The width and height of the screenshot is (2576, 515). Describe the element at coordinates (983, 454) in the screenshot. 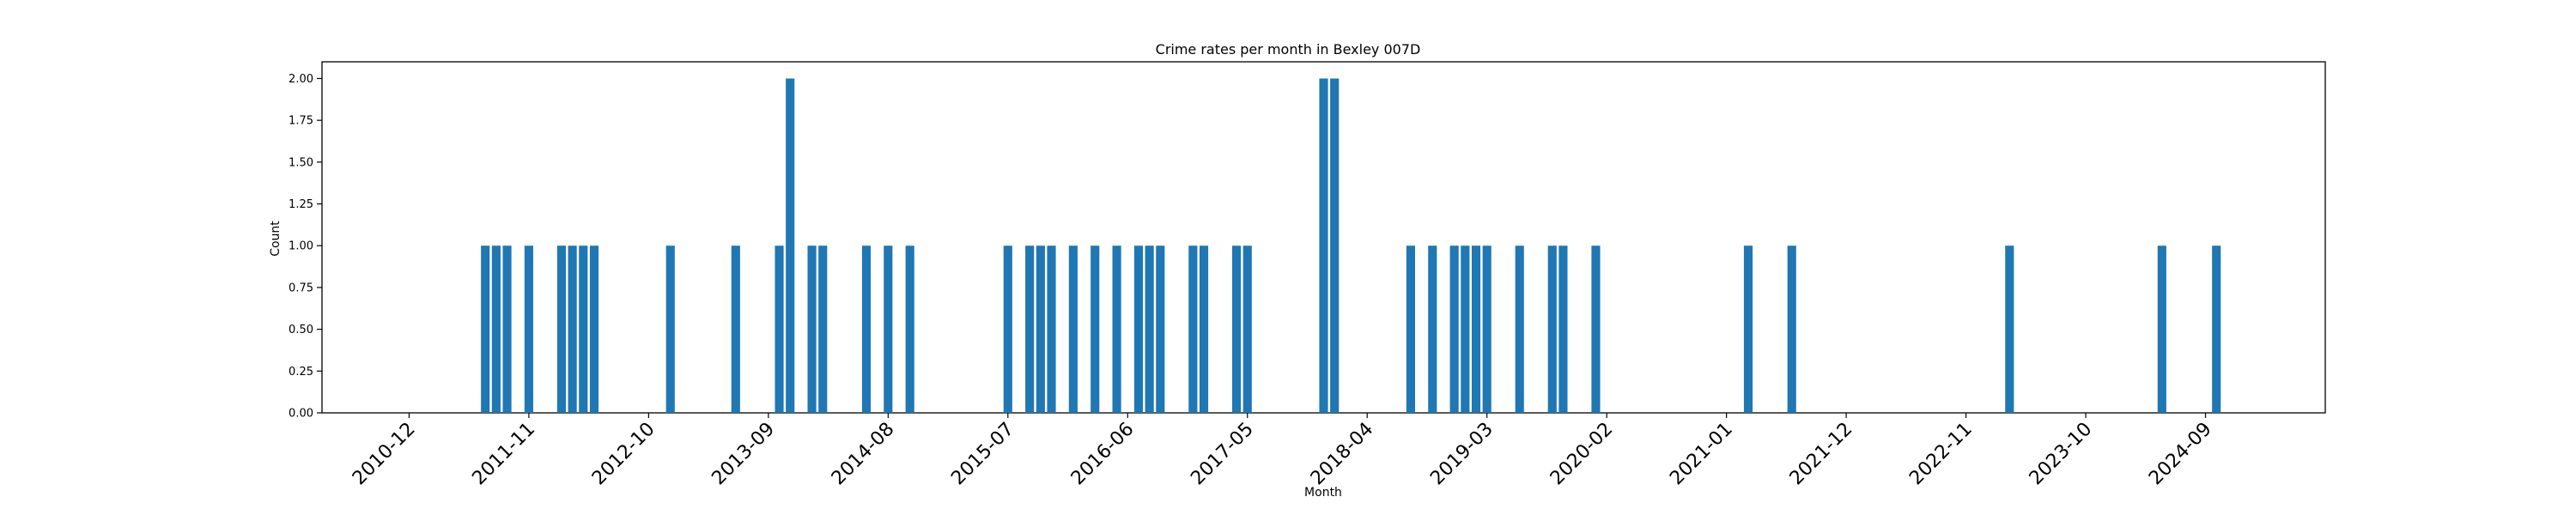

I see `x-tick-label: 2015-07` at that location.